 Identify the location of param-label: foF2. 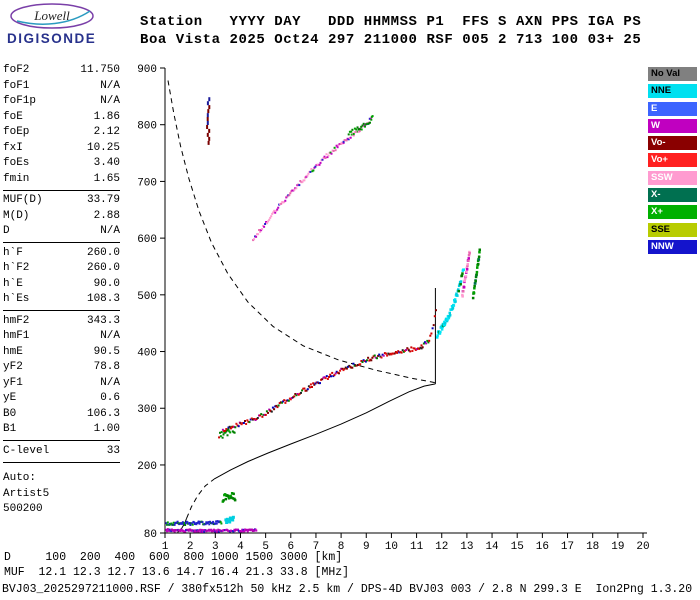
(16, 70).